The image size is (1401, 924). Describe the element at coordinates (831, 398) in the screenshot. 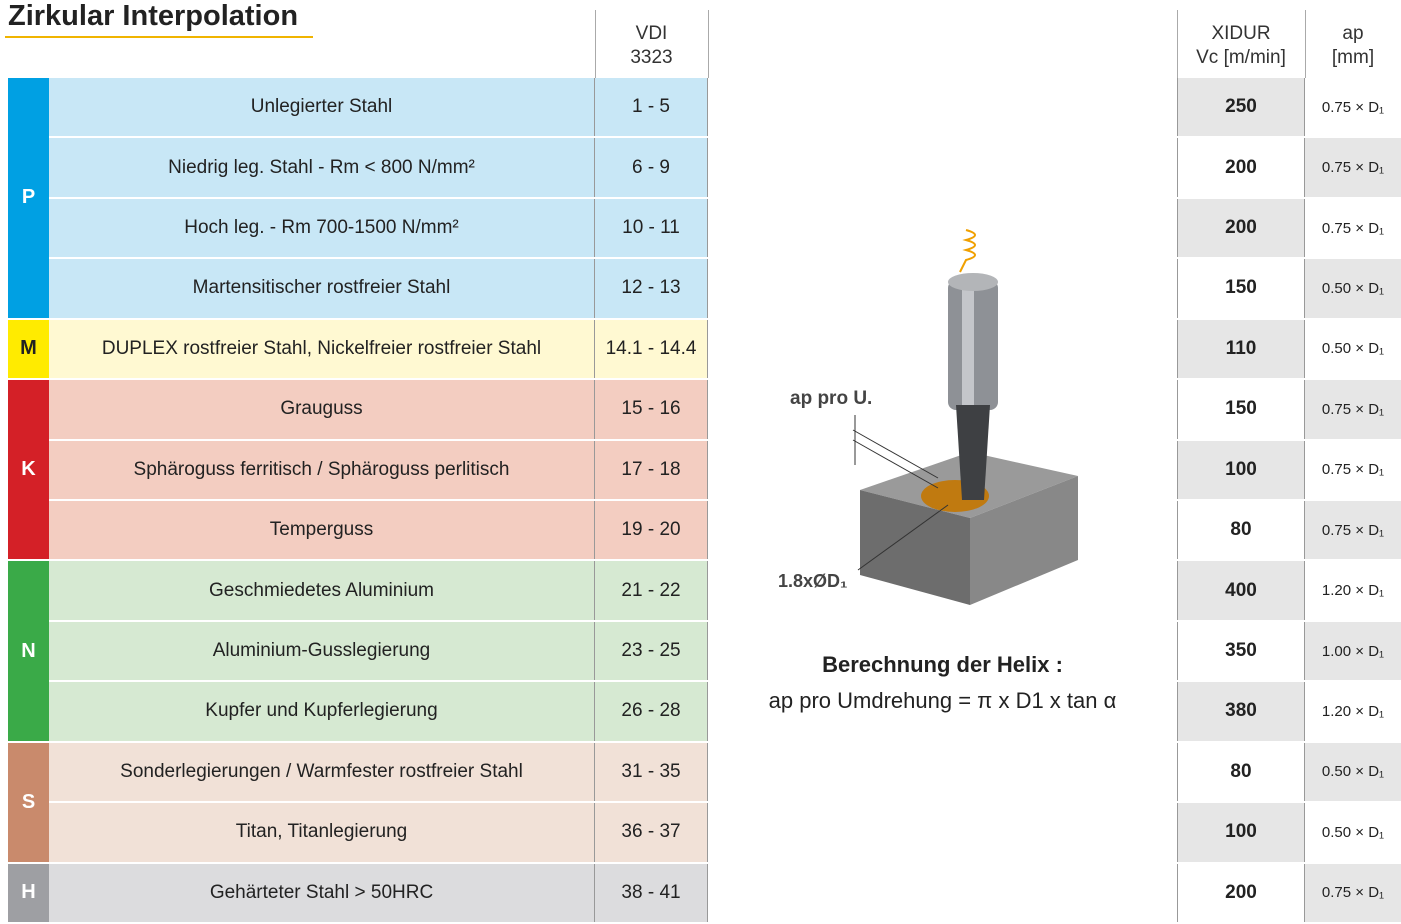

I see `ap-label: ap pro U.` at that location.